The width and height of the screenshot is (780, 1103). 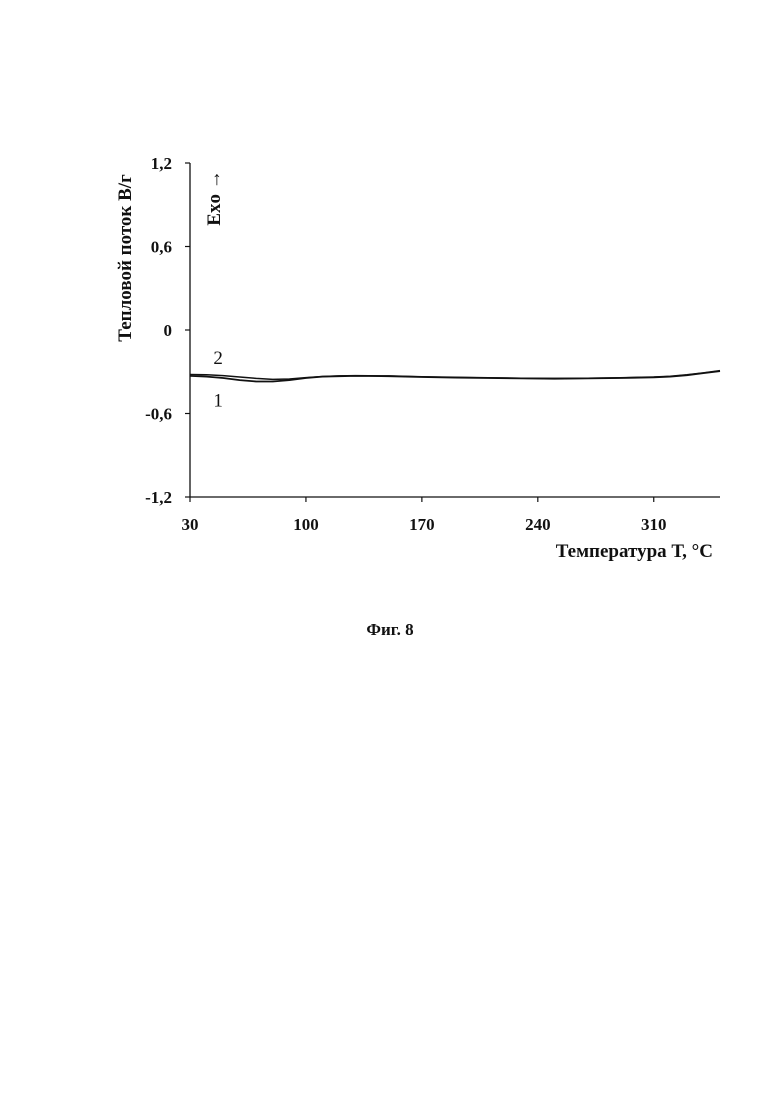 I want to click on y-tick-label: 1,2, so click(x=161, y=163).